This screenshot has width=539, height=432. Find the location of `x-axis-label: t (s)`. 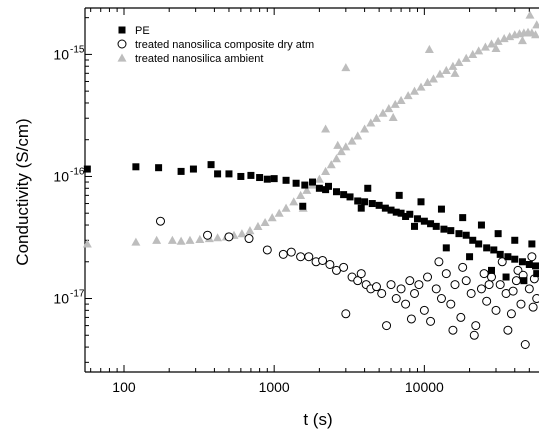

x-axis-label: t (s) is located at coordinates (317, 419).